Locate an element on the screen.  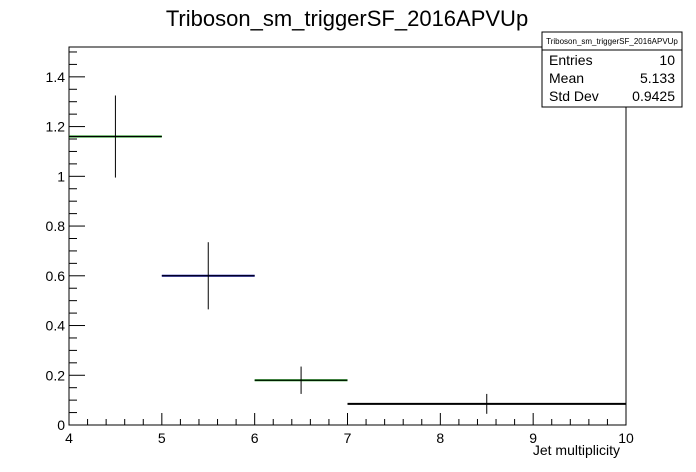
y-tick-label: 0.4 is located at coordinates (56, 326).